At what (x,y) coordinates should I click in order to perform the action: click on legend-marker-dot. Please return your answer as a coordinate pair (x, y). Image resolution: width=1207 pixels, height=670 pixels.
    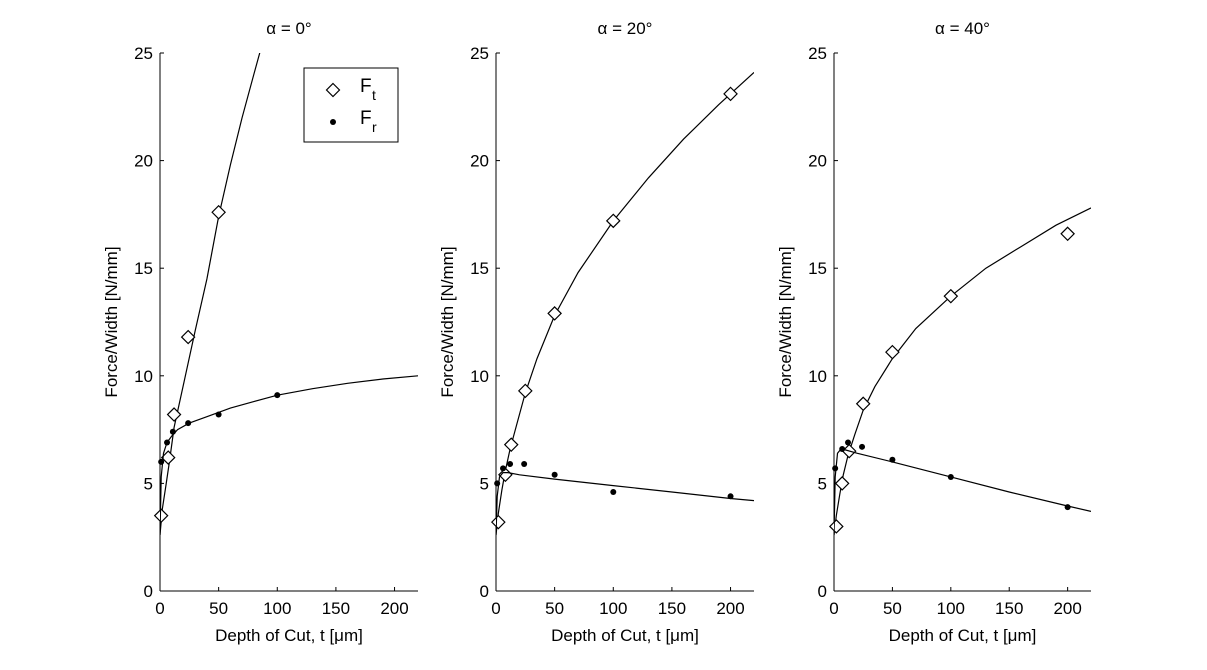
    Looking at the image, I should click on (333, 122).